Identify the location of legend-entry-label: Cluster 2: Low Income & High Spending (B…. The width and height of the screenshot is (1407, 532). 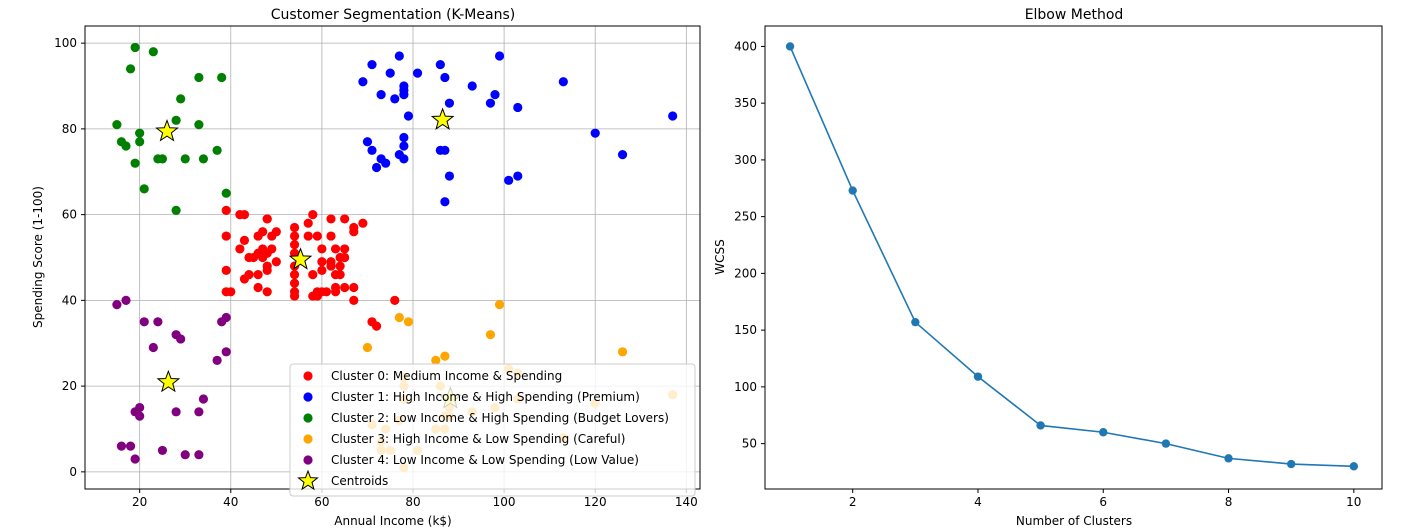
(500, 418).